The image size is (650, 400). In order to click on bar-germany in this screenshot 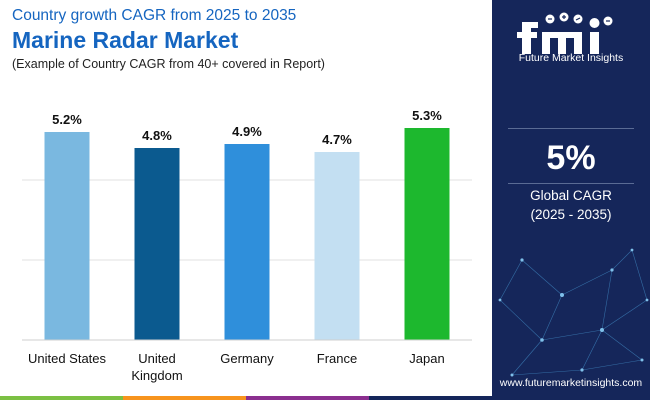, I will do `click(247, 242)`.